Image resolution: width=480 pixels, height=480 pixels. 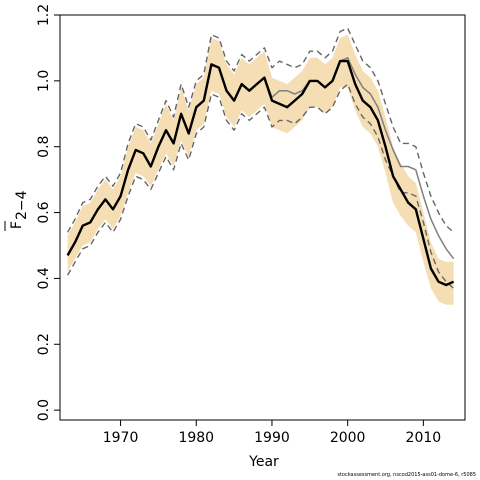 I want to click on svg-text: F, so click(x=17, y=225).